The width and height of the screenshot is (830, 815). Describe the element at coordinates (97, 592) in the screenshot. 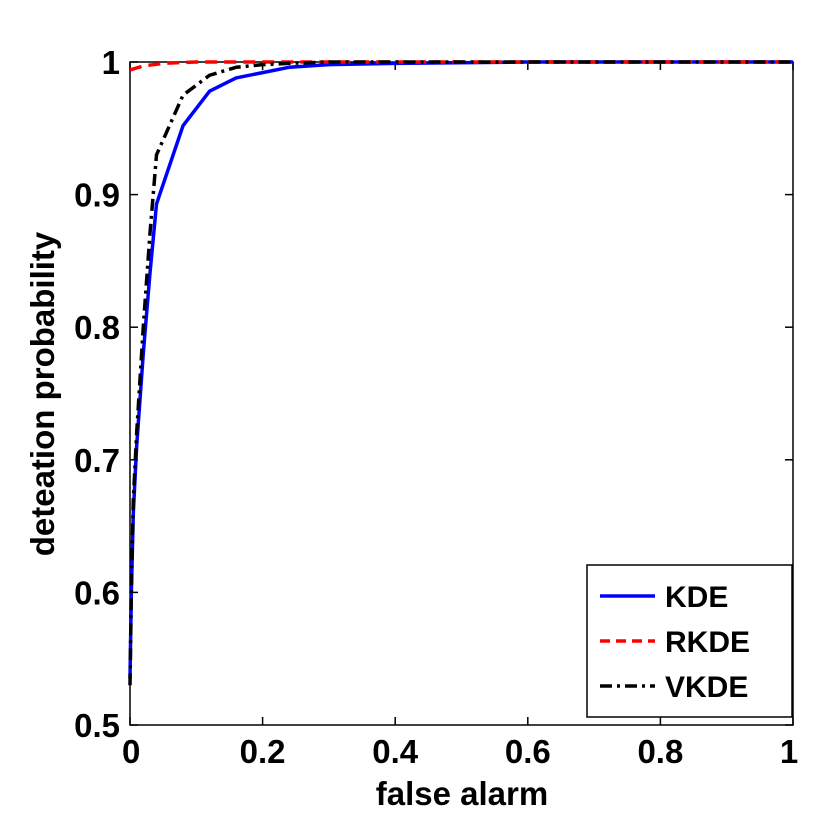

I see `y-tick-label: 0.6` at that location.